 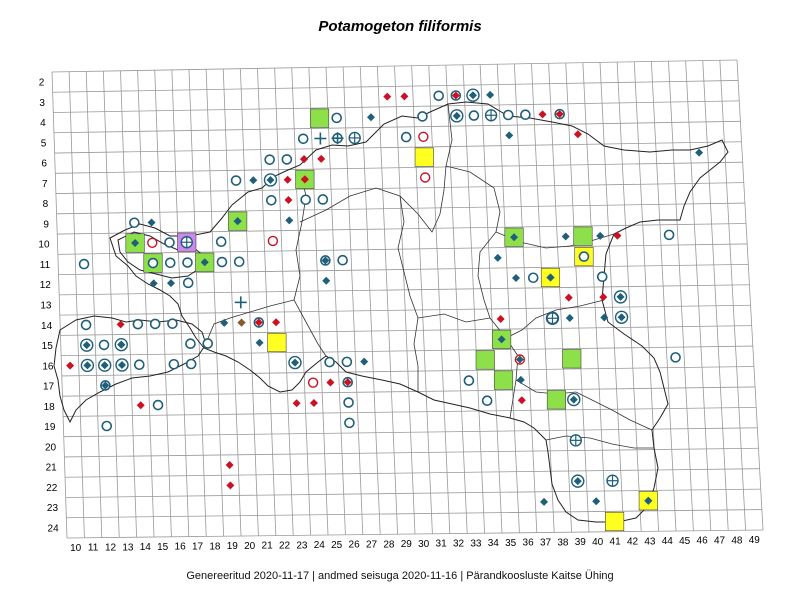 I want to click on column-label: 16, so click(x=181, y=547).